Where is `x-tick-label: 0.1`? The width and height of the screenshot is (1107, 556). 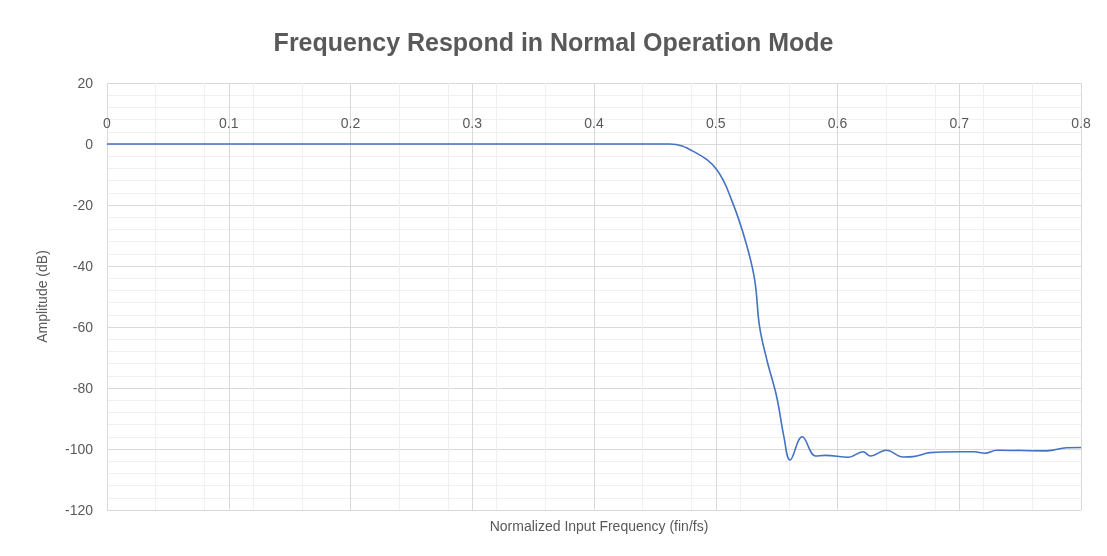 x-tick-label: 0.1 is located at coordinates (229, 123).